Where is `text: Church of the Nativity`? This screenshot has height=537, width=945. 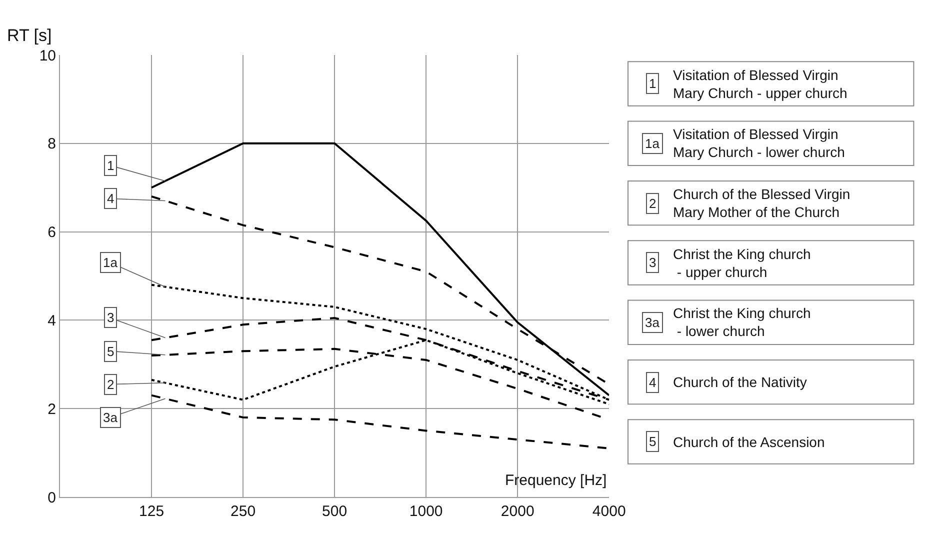 text: Church of the Nativity is located at coordinates (740, 382).